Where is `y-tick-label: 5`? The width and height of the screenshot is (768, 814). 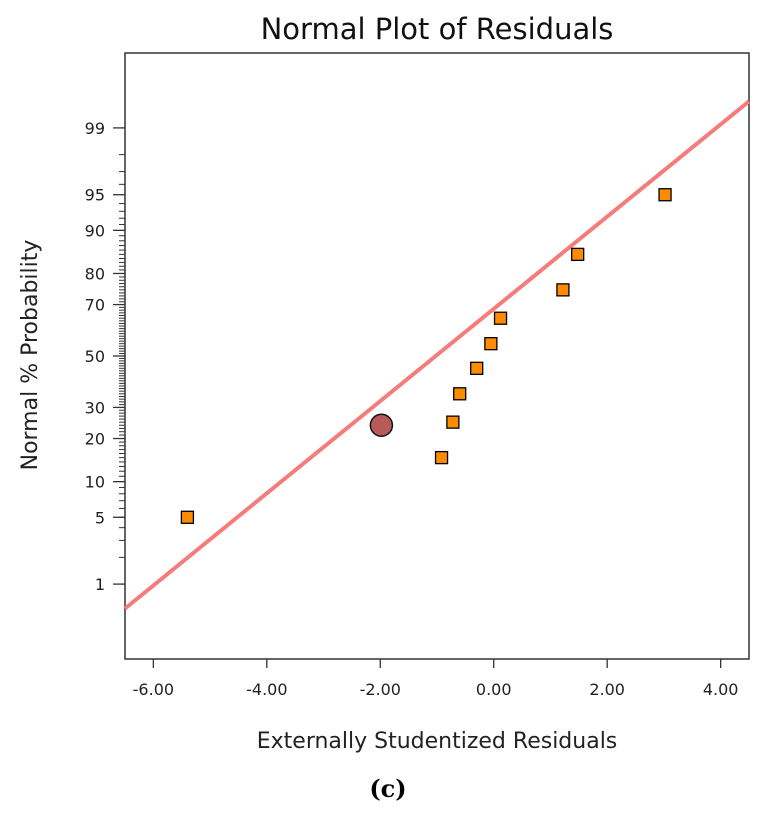 y-tick-label: 5 is located at coordinates (100, 517).